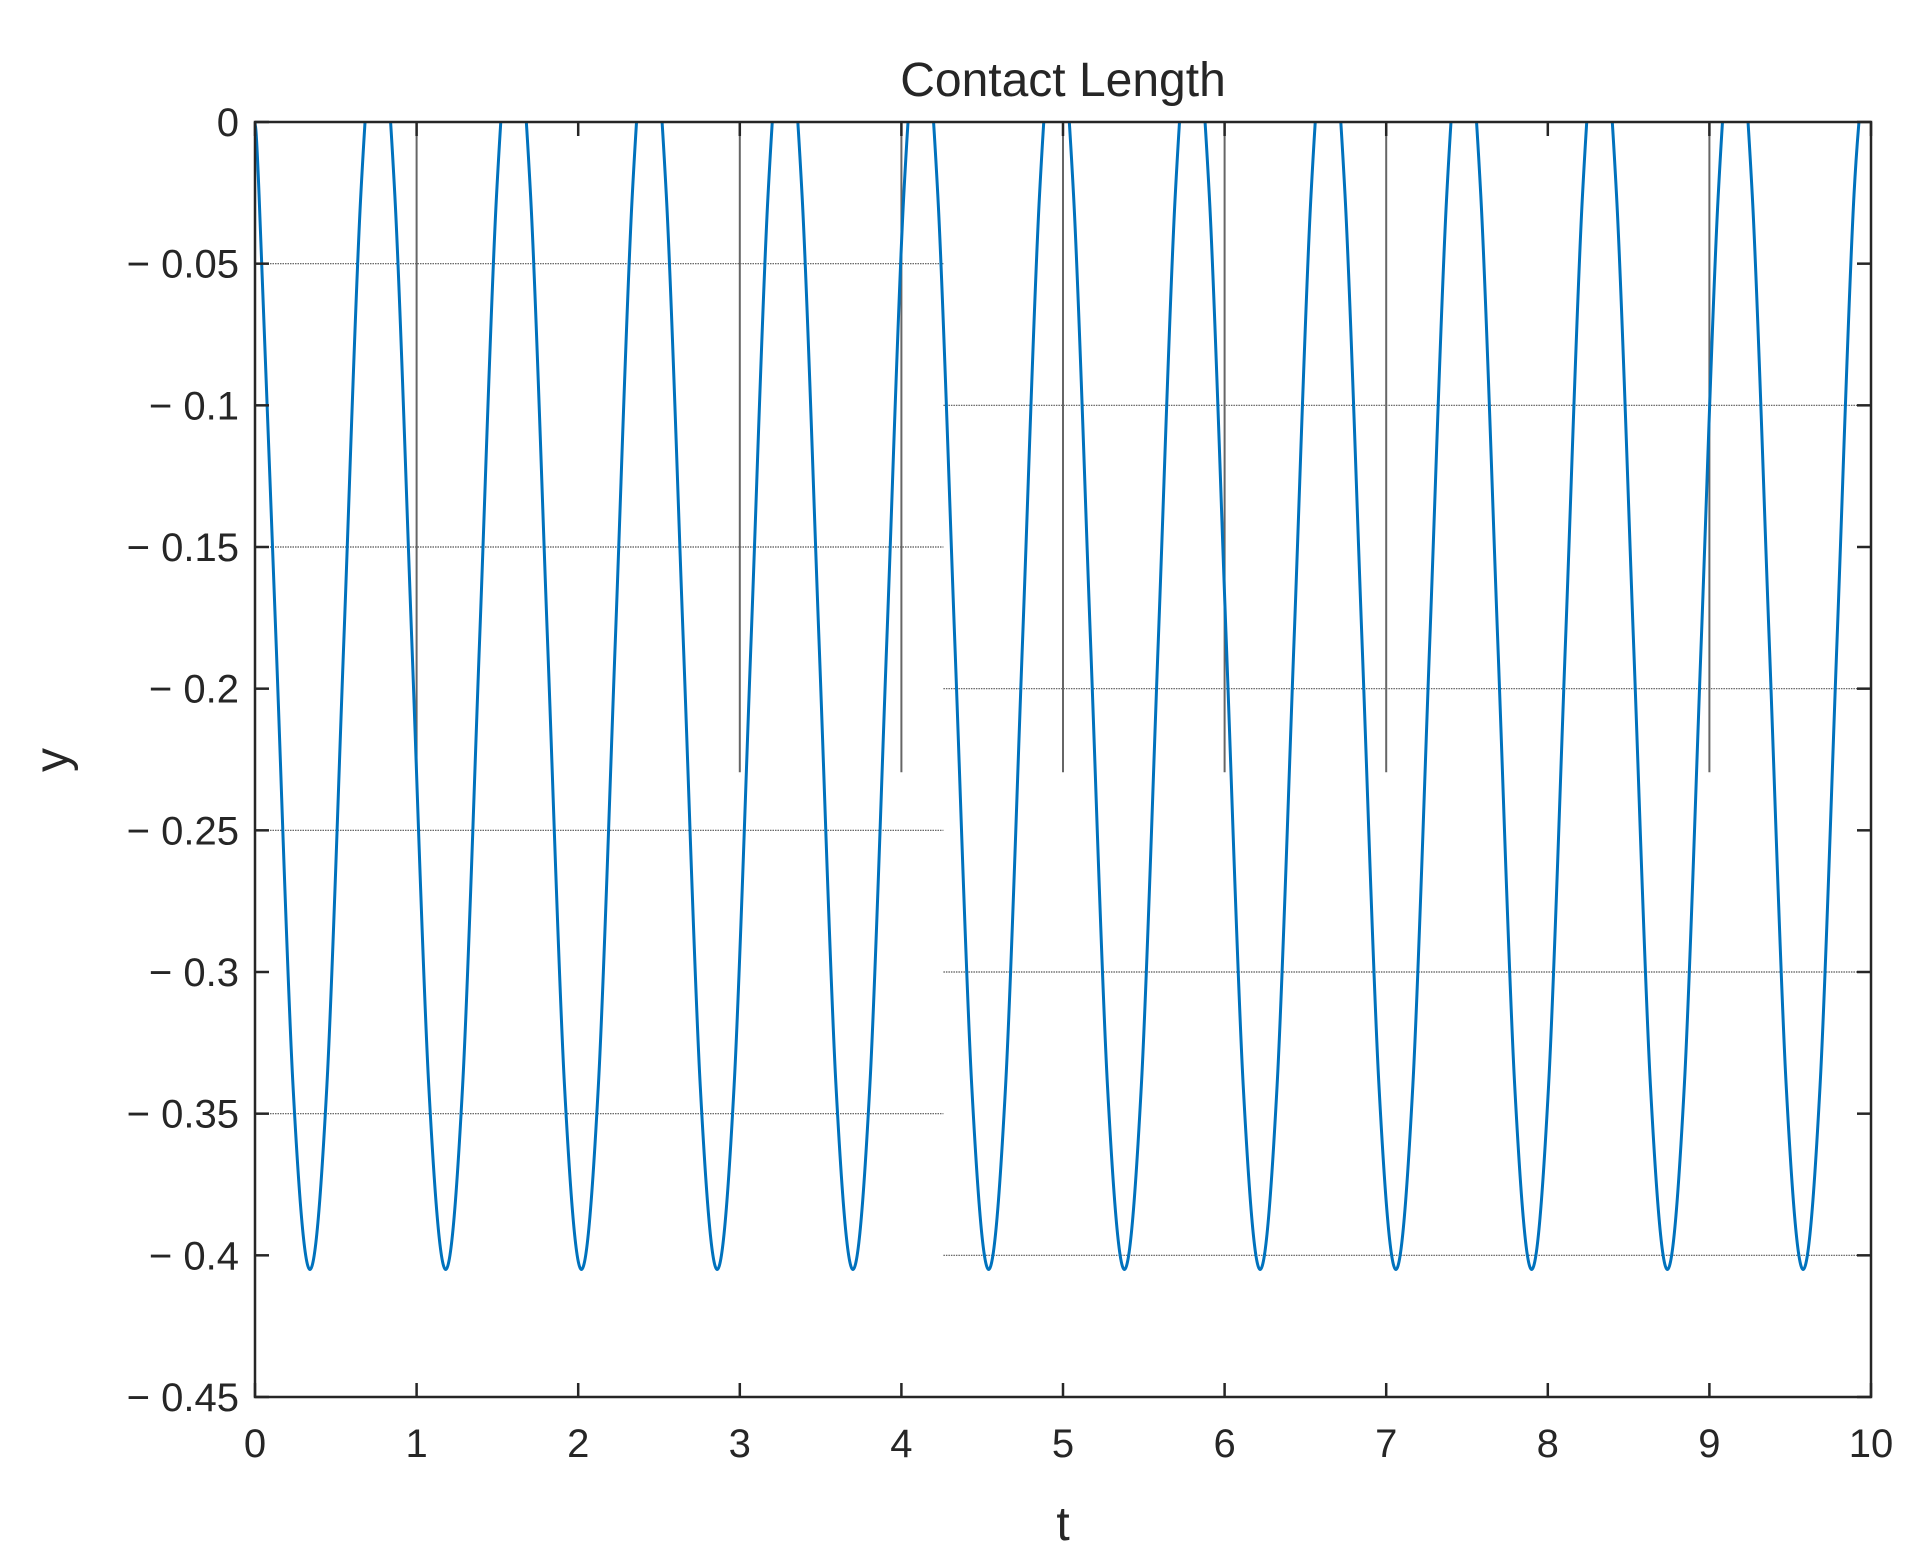 The width and height of the screenshot is (1928, 1565). I want to click on y-tick-label: 0, so click(228, 123).